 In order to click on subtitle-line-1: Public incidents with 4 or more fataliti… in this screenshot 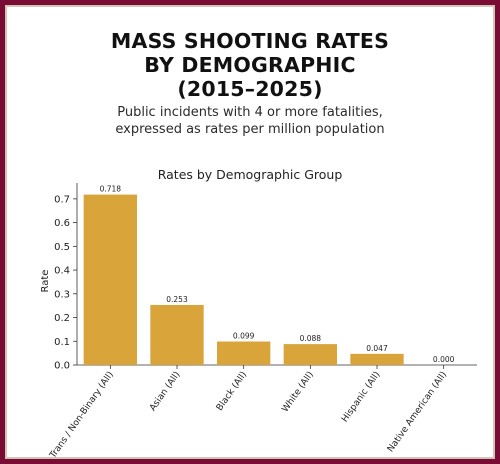, I will do `click(250, 112)`.